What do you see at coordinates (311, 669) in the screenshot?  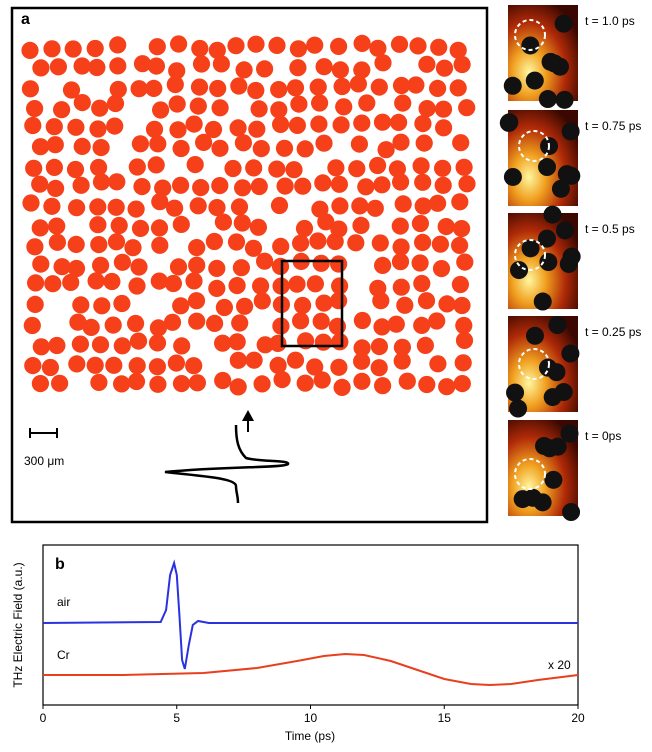 I see `line` at bounding box center [311, 669].